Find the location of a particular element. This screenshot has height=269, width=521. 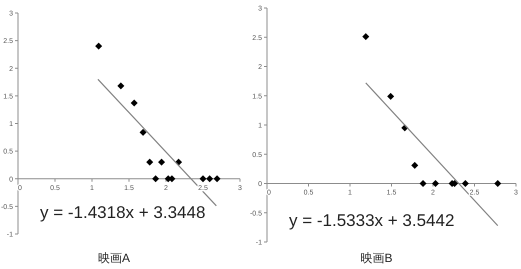

annotation: y = -1.5333x + 3.5442 is located at coordinates (371, 220).